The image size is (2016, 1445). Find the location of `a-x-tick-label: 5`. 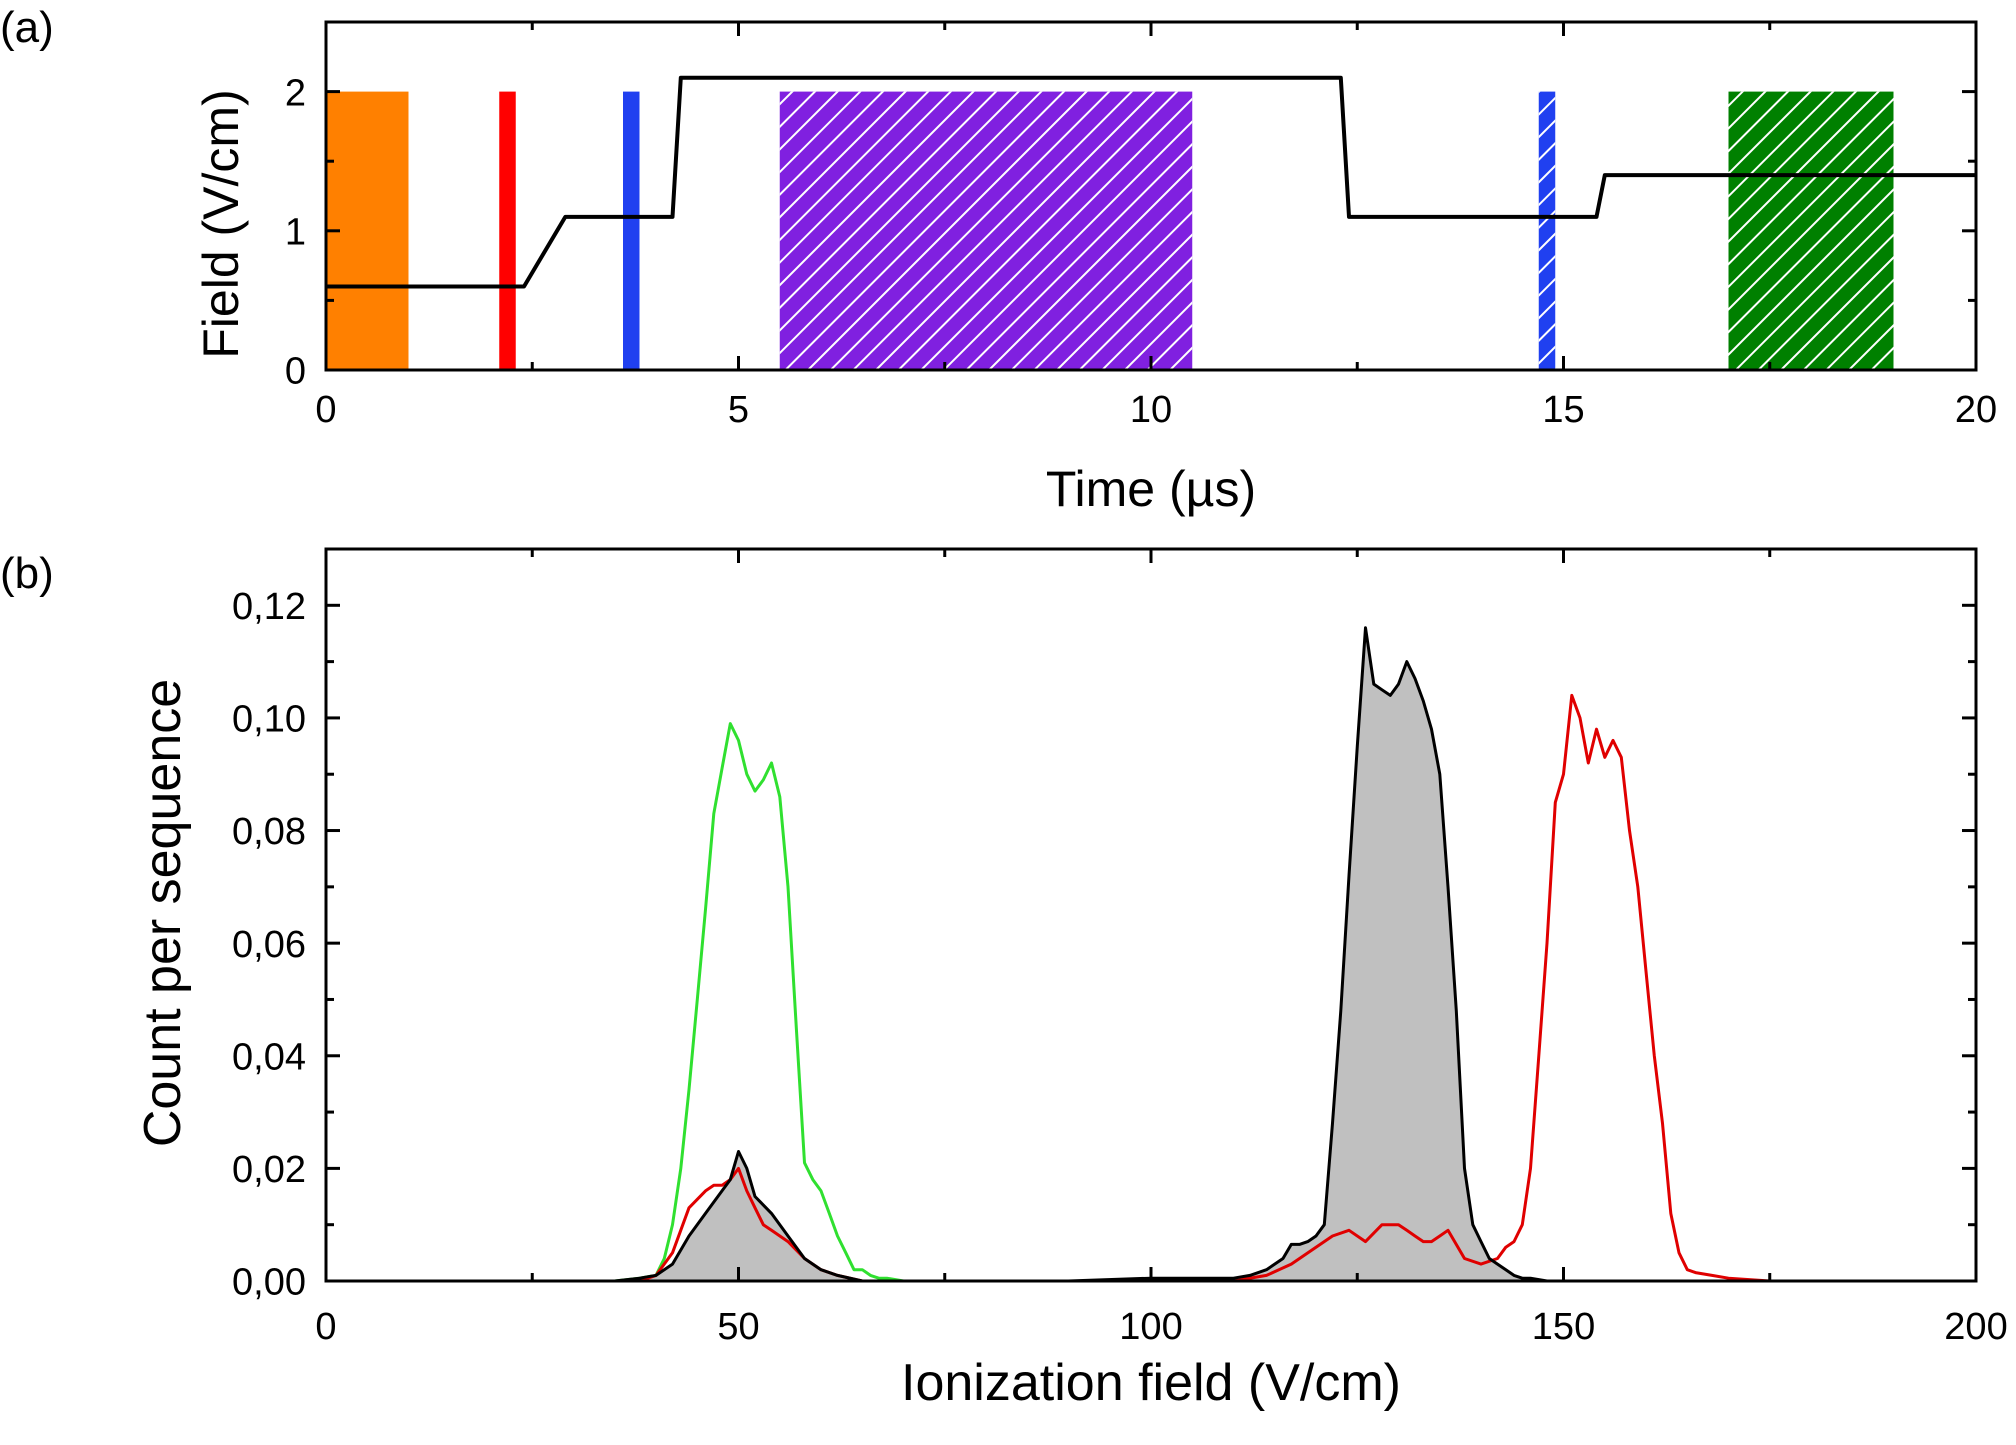

a-x-tick-label: 5 is located at coordinates (738, 410).